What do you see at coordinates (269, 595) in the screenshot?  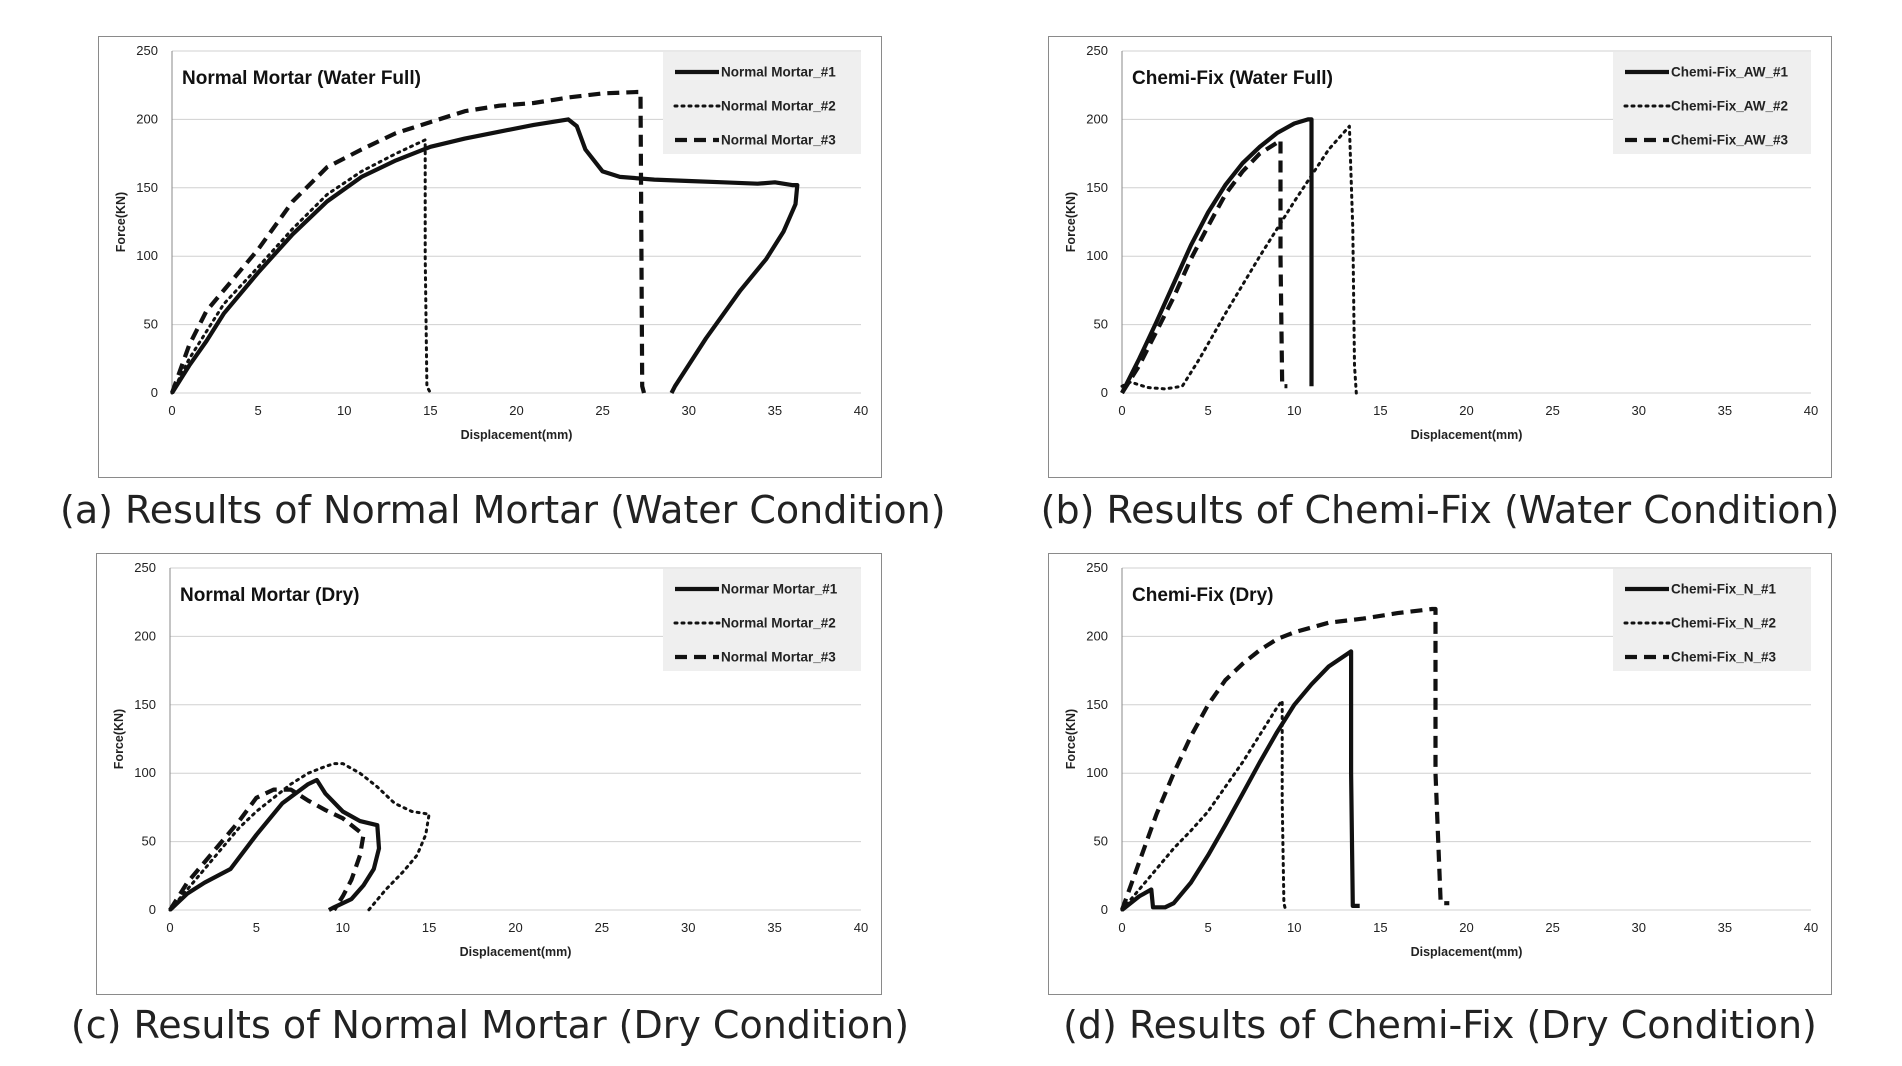 I see `chart-title: Normal Mortar (Dry)` at bounding box center [269, 595].